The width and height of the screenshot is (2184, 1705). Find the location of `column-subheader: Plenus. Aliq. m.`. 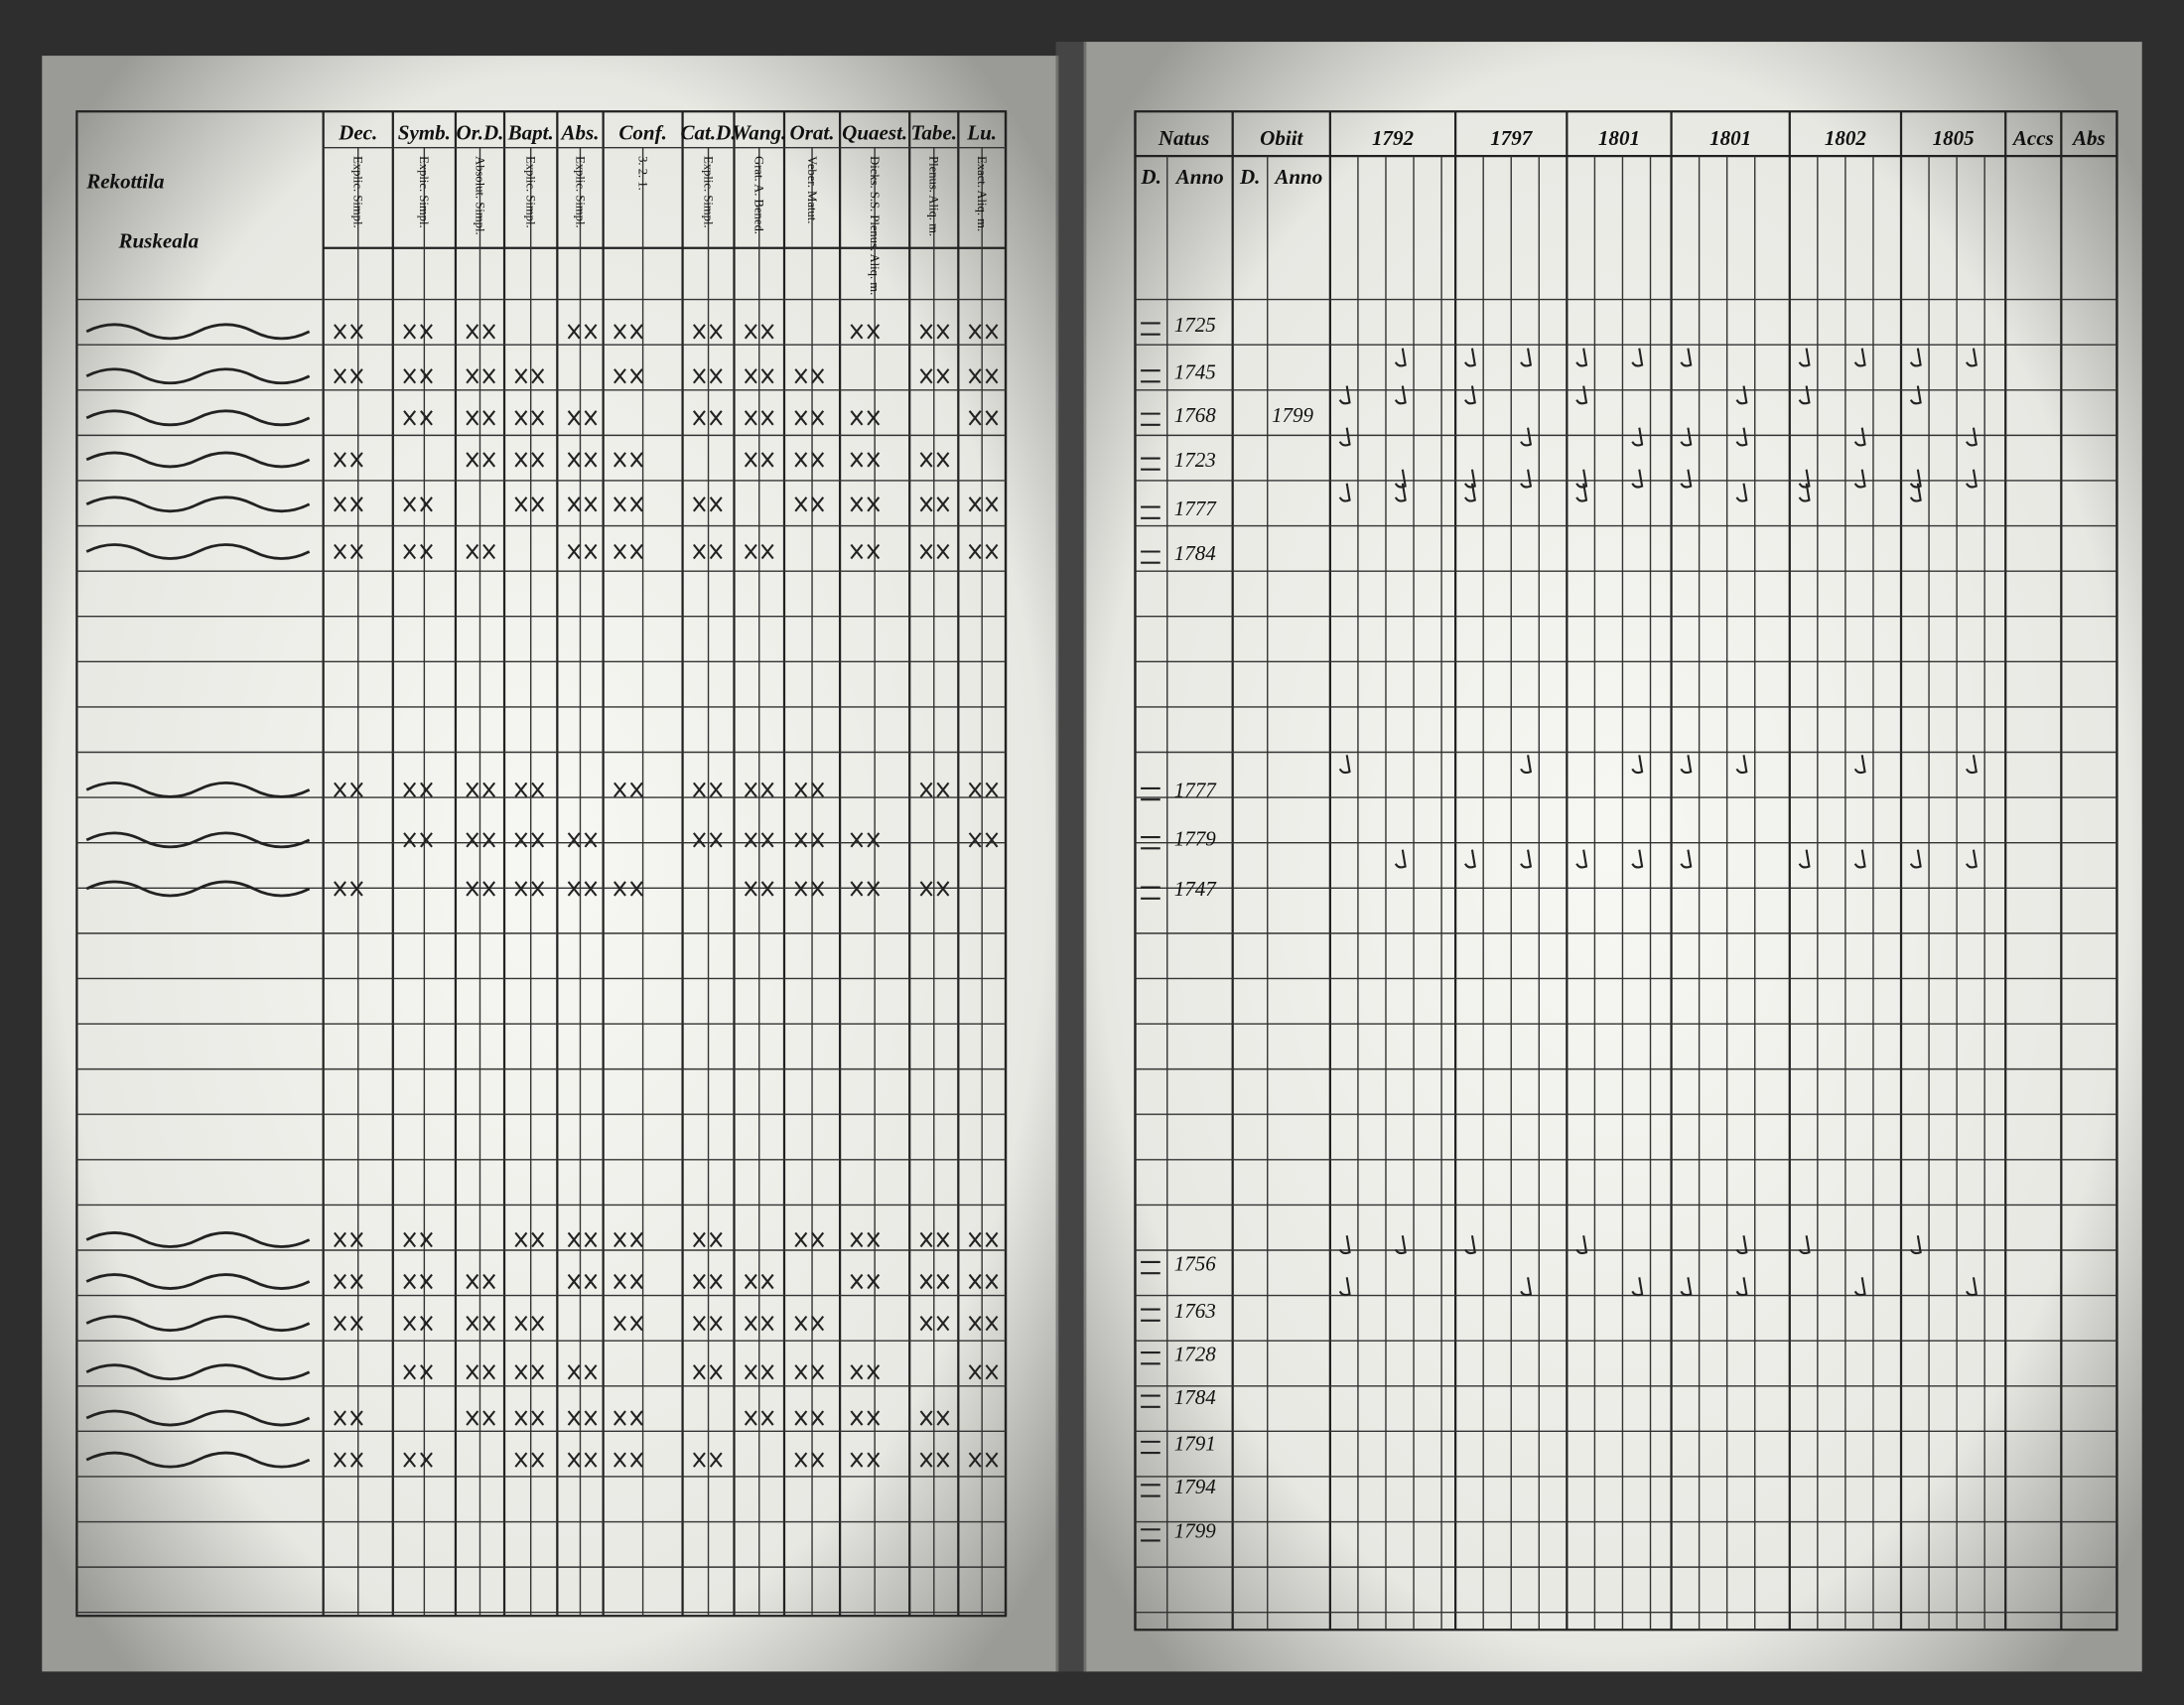

column-subheader: Plenus. Aliq. m. is located at coordinates (934, 196).